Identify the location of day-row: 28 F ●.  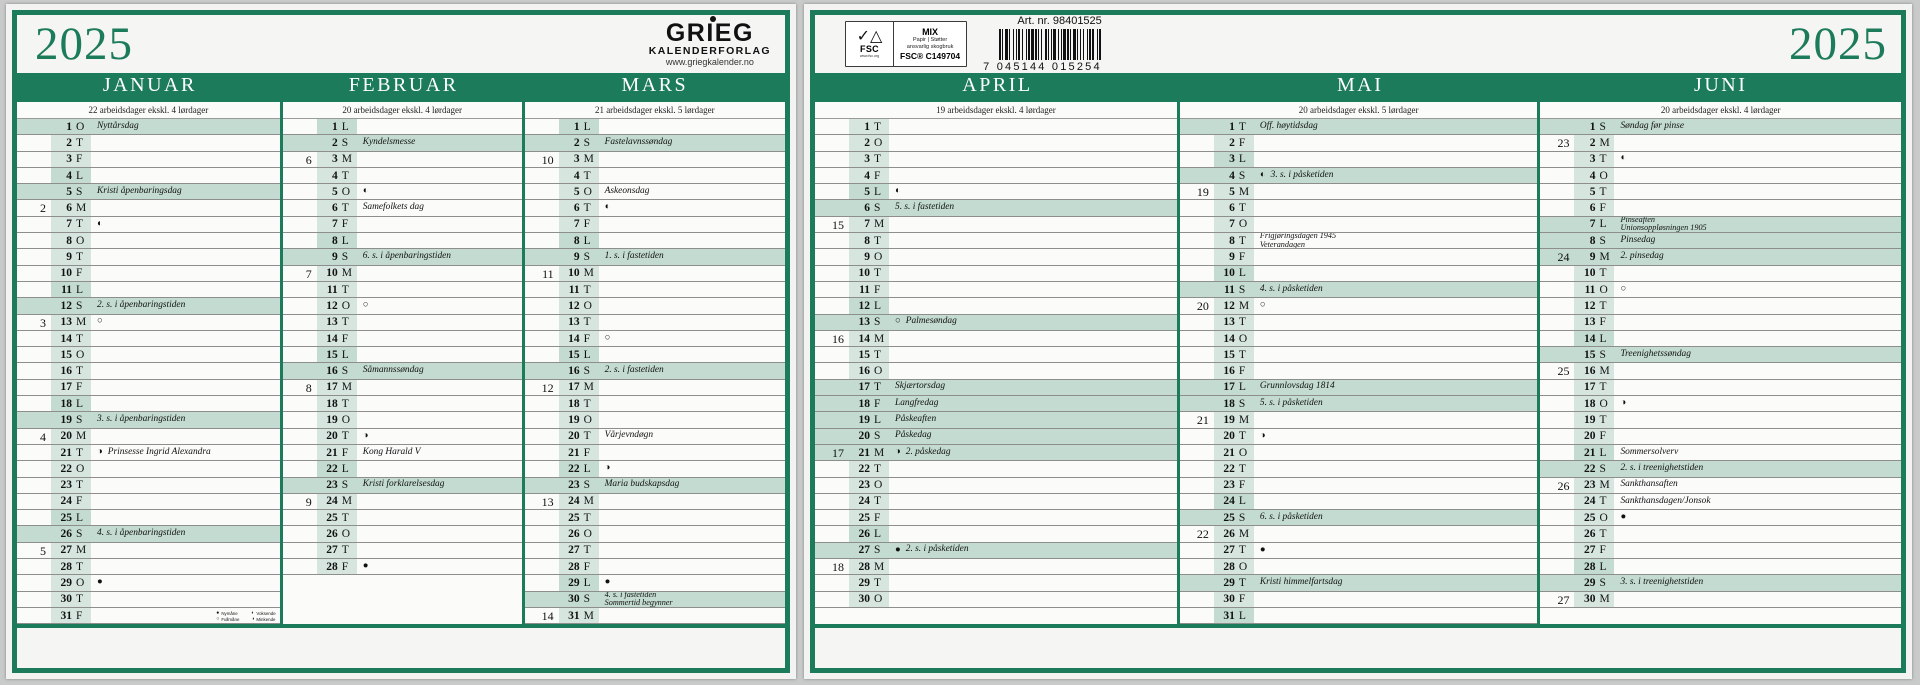
(402, 567).